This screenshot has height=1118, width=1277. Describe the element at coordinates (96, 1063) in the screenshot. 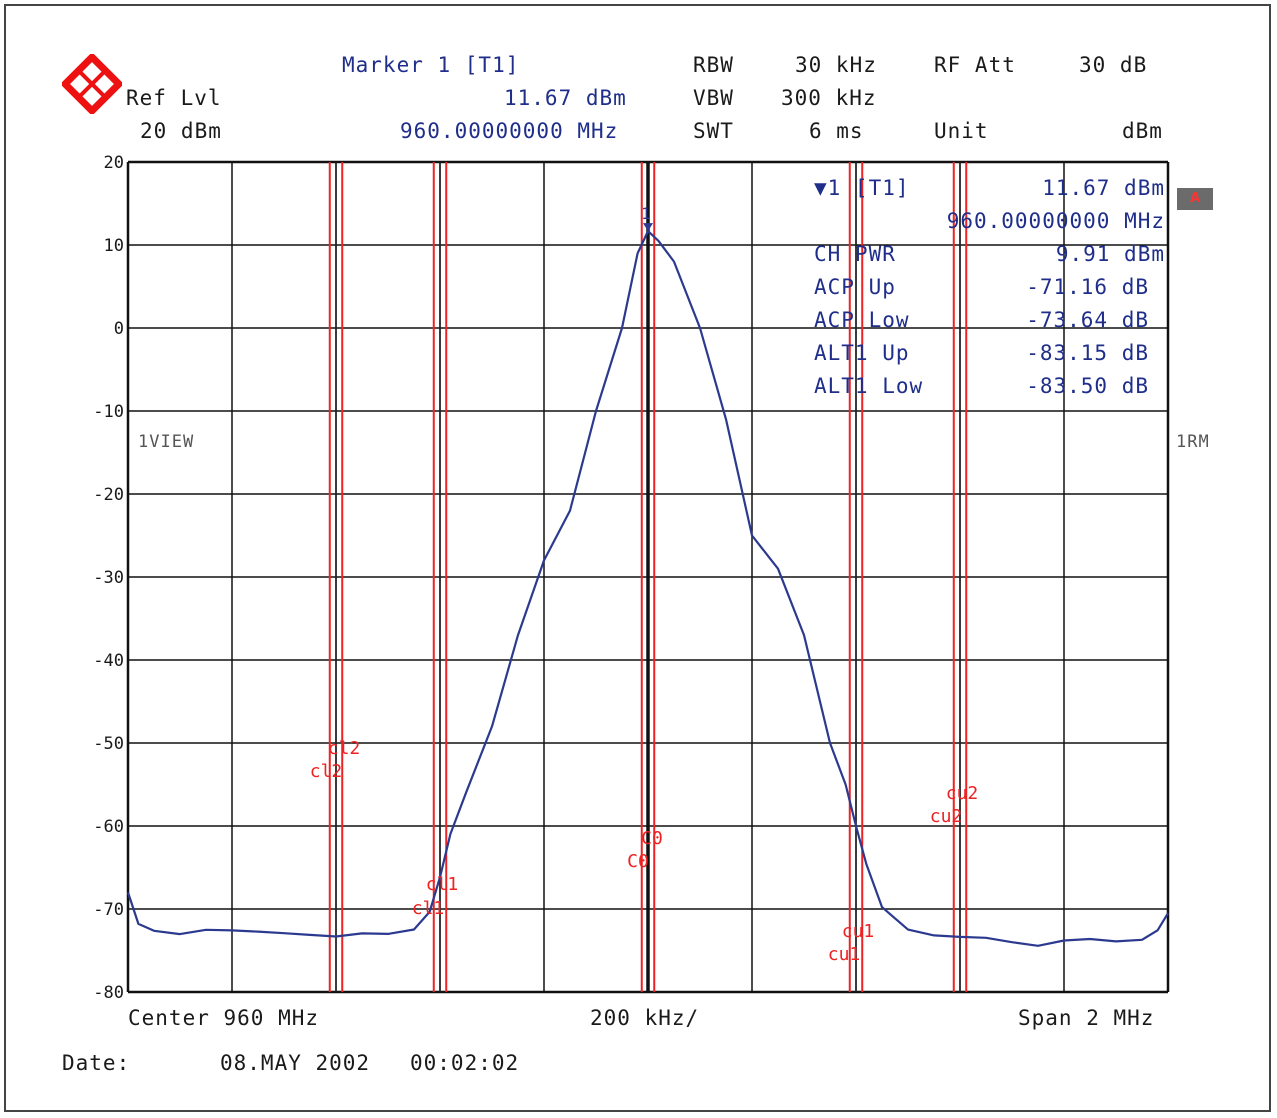

I see `date-label: Date:` at that location.